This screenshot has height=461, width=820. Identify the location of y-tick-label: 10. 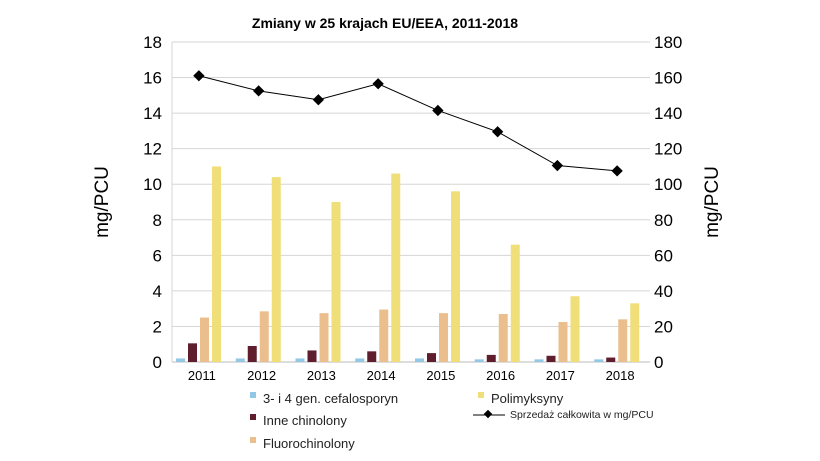
(152, 184).